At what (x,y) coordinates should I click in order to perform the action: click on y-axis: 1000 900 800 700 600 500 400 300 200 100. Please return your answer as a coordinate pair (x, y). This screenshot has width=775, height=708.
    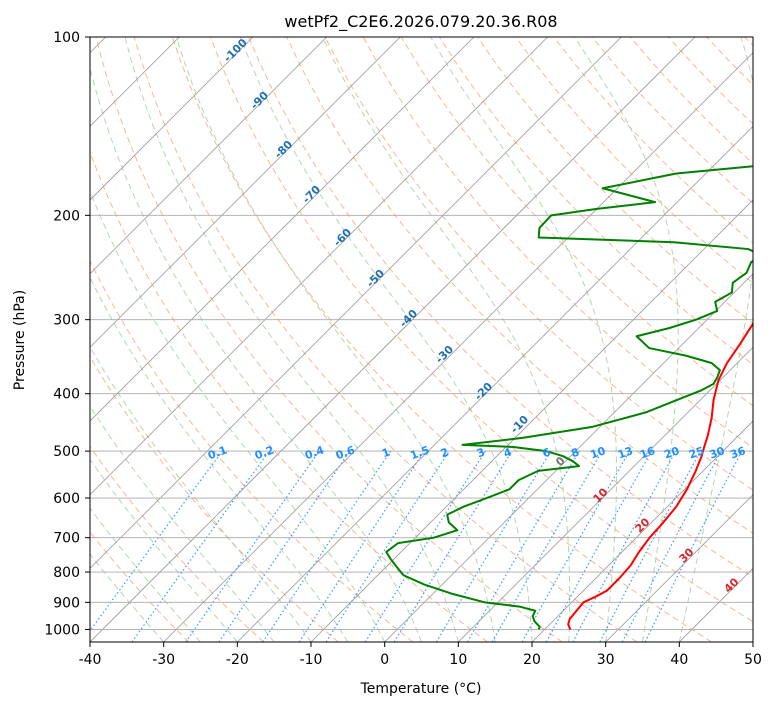
    Looking at the image, I should click on (67, 334).